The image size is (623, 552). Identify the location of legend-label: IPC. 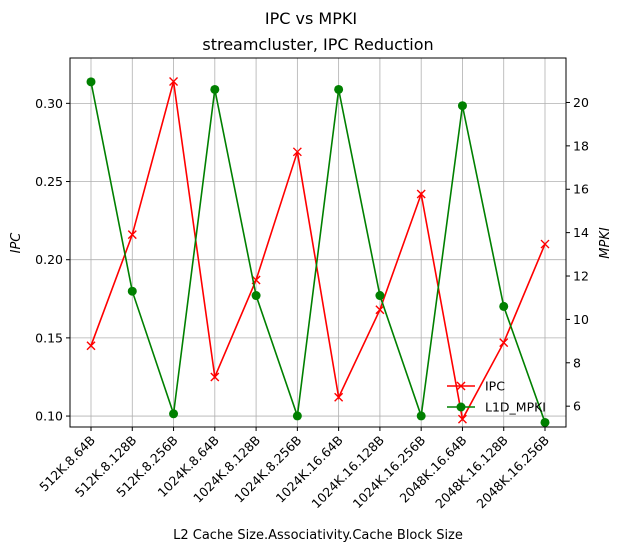
(495, 386).